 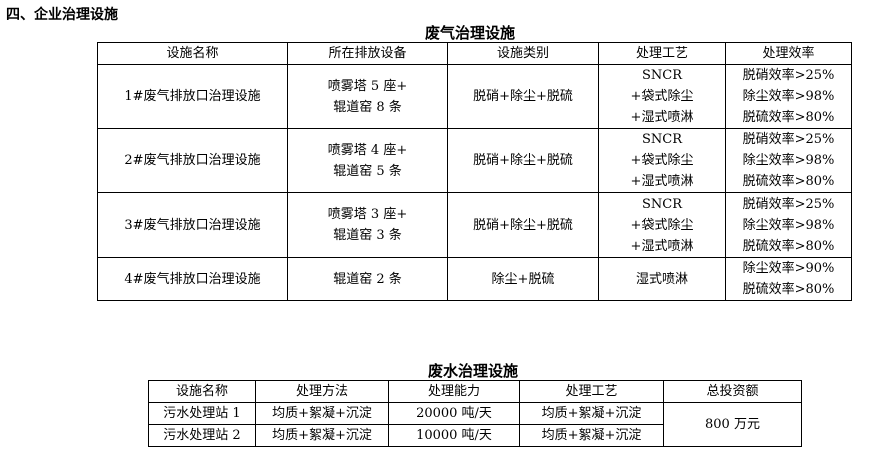 What do you see at coordinates (322, 391) in the screenshot?
I see `header-cell: 处理方法` at bounding box center [322, 391].